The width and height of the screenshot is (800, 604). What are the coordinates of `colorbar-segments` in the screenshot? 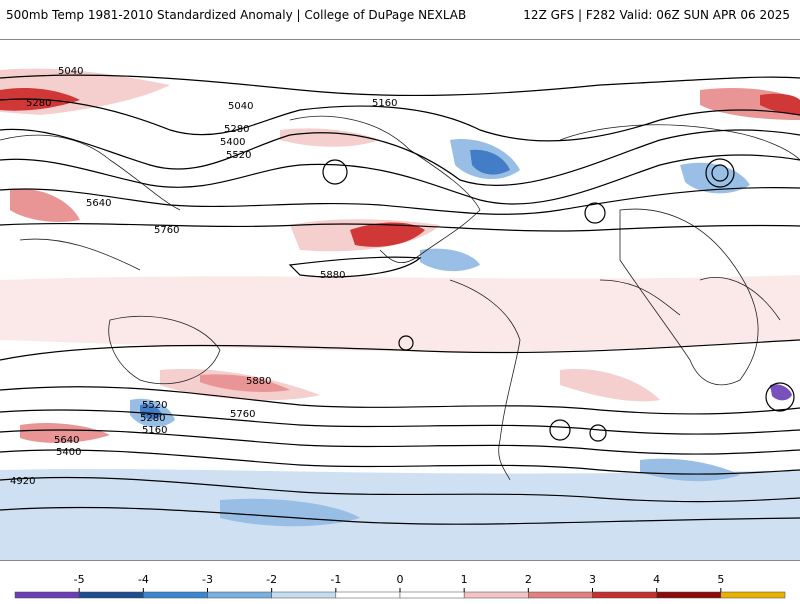 It's located at (400, 595).